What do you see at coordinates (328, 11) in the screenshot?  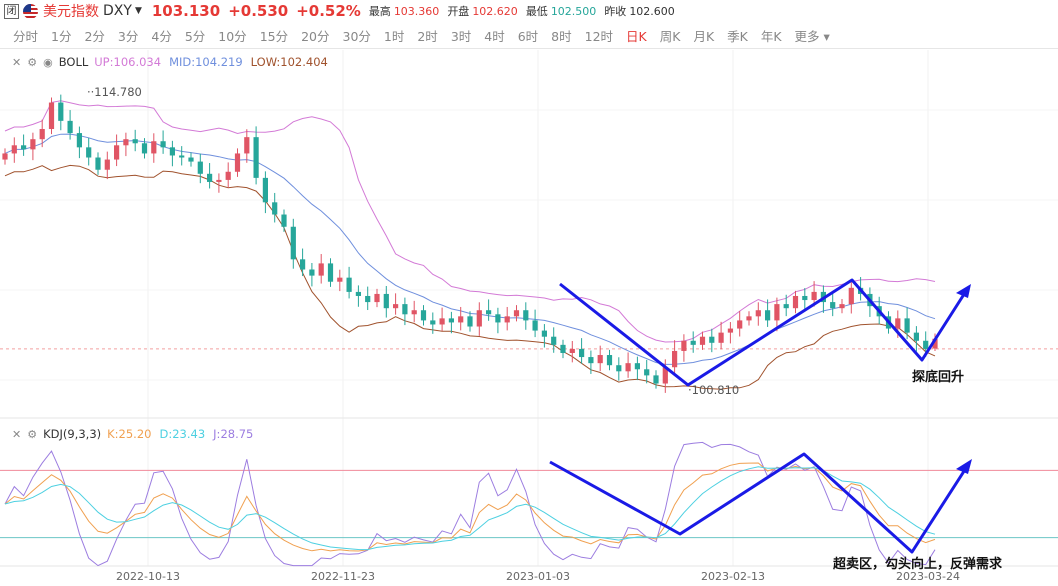 I see `price-change-percent: +0.52%` at bounding box center [328, 11].